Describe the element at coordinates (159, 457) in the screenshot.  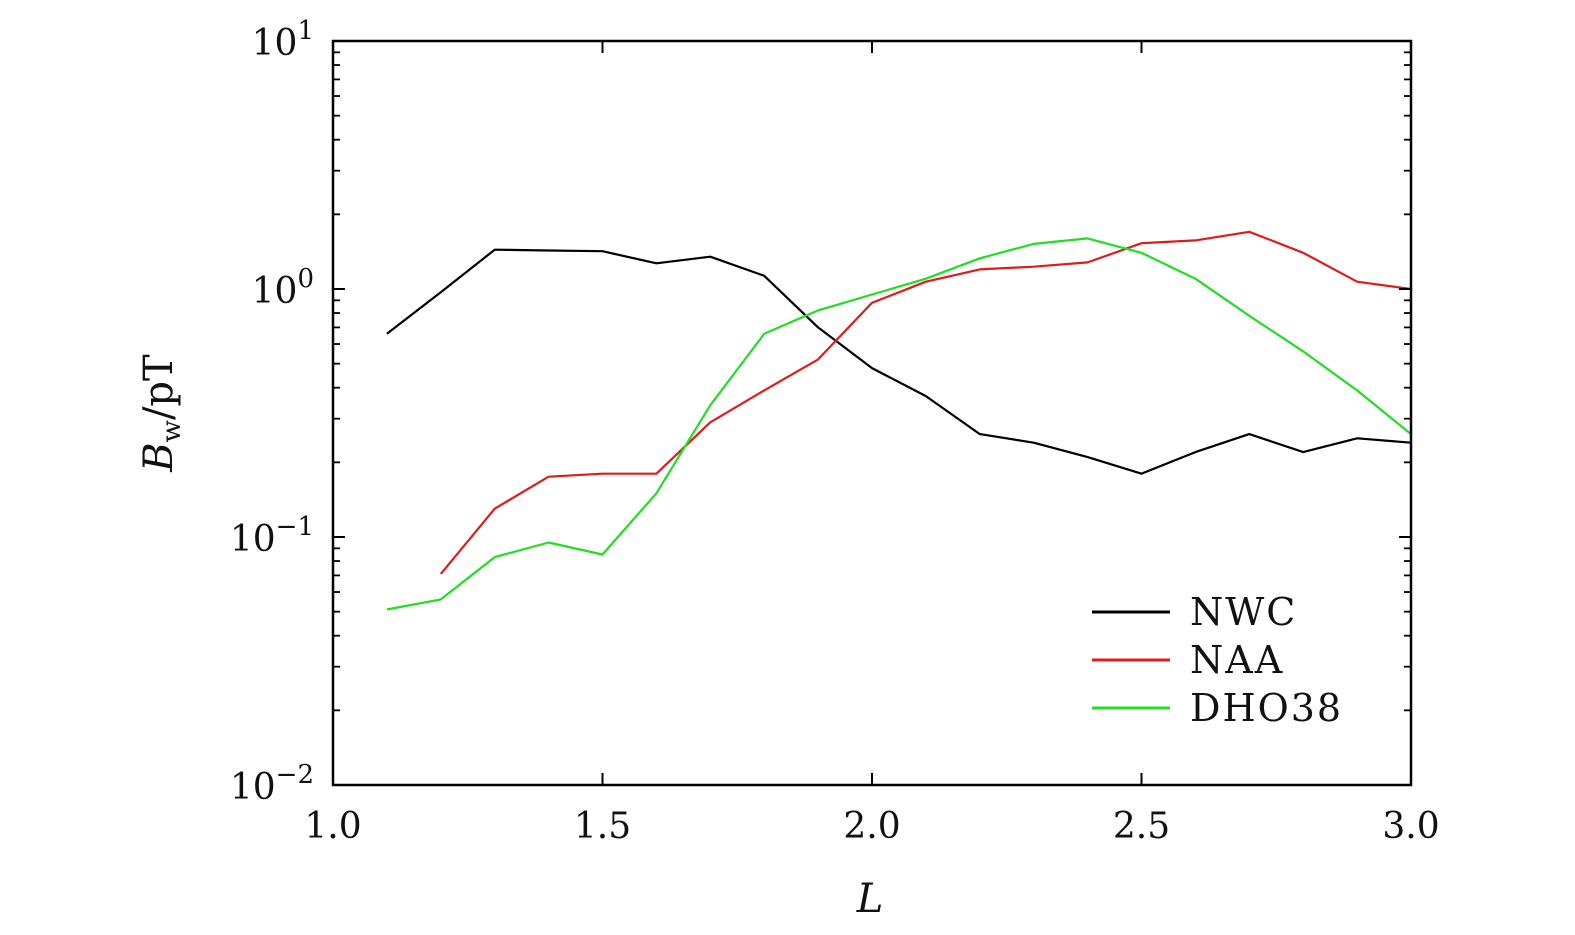
I see `y-axis-title-main: B` at that location.